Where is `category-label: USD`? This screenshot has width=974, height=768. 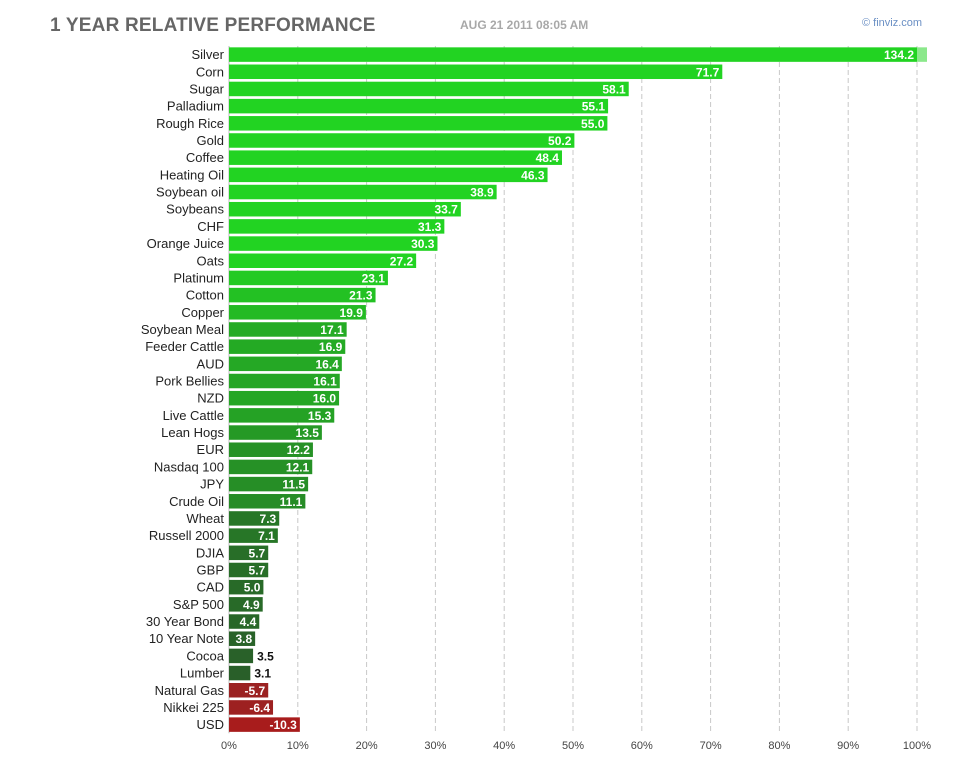 category-label: USD is located at coordinates (210, 724).